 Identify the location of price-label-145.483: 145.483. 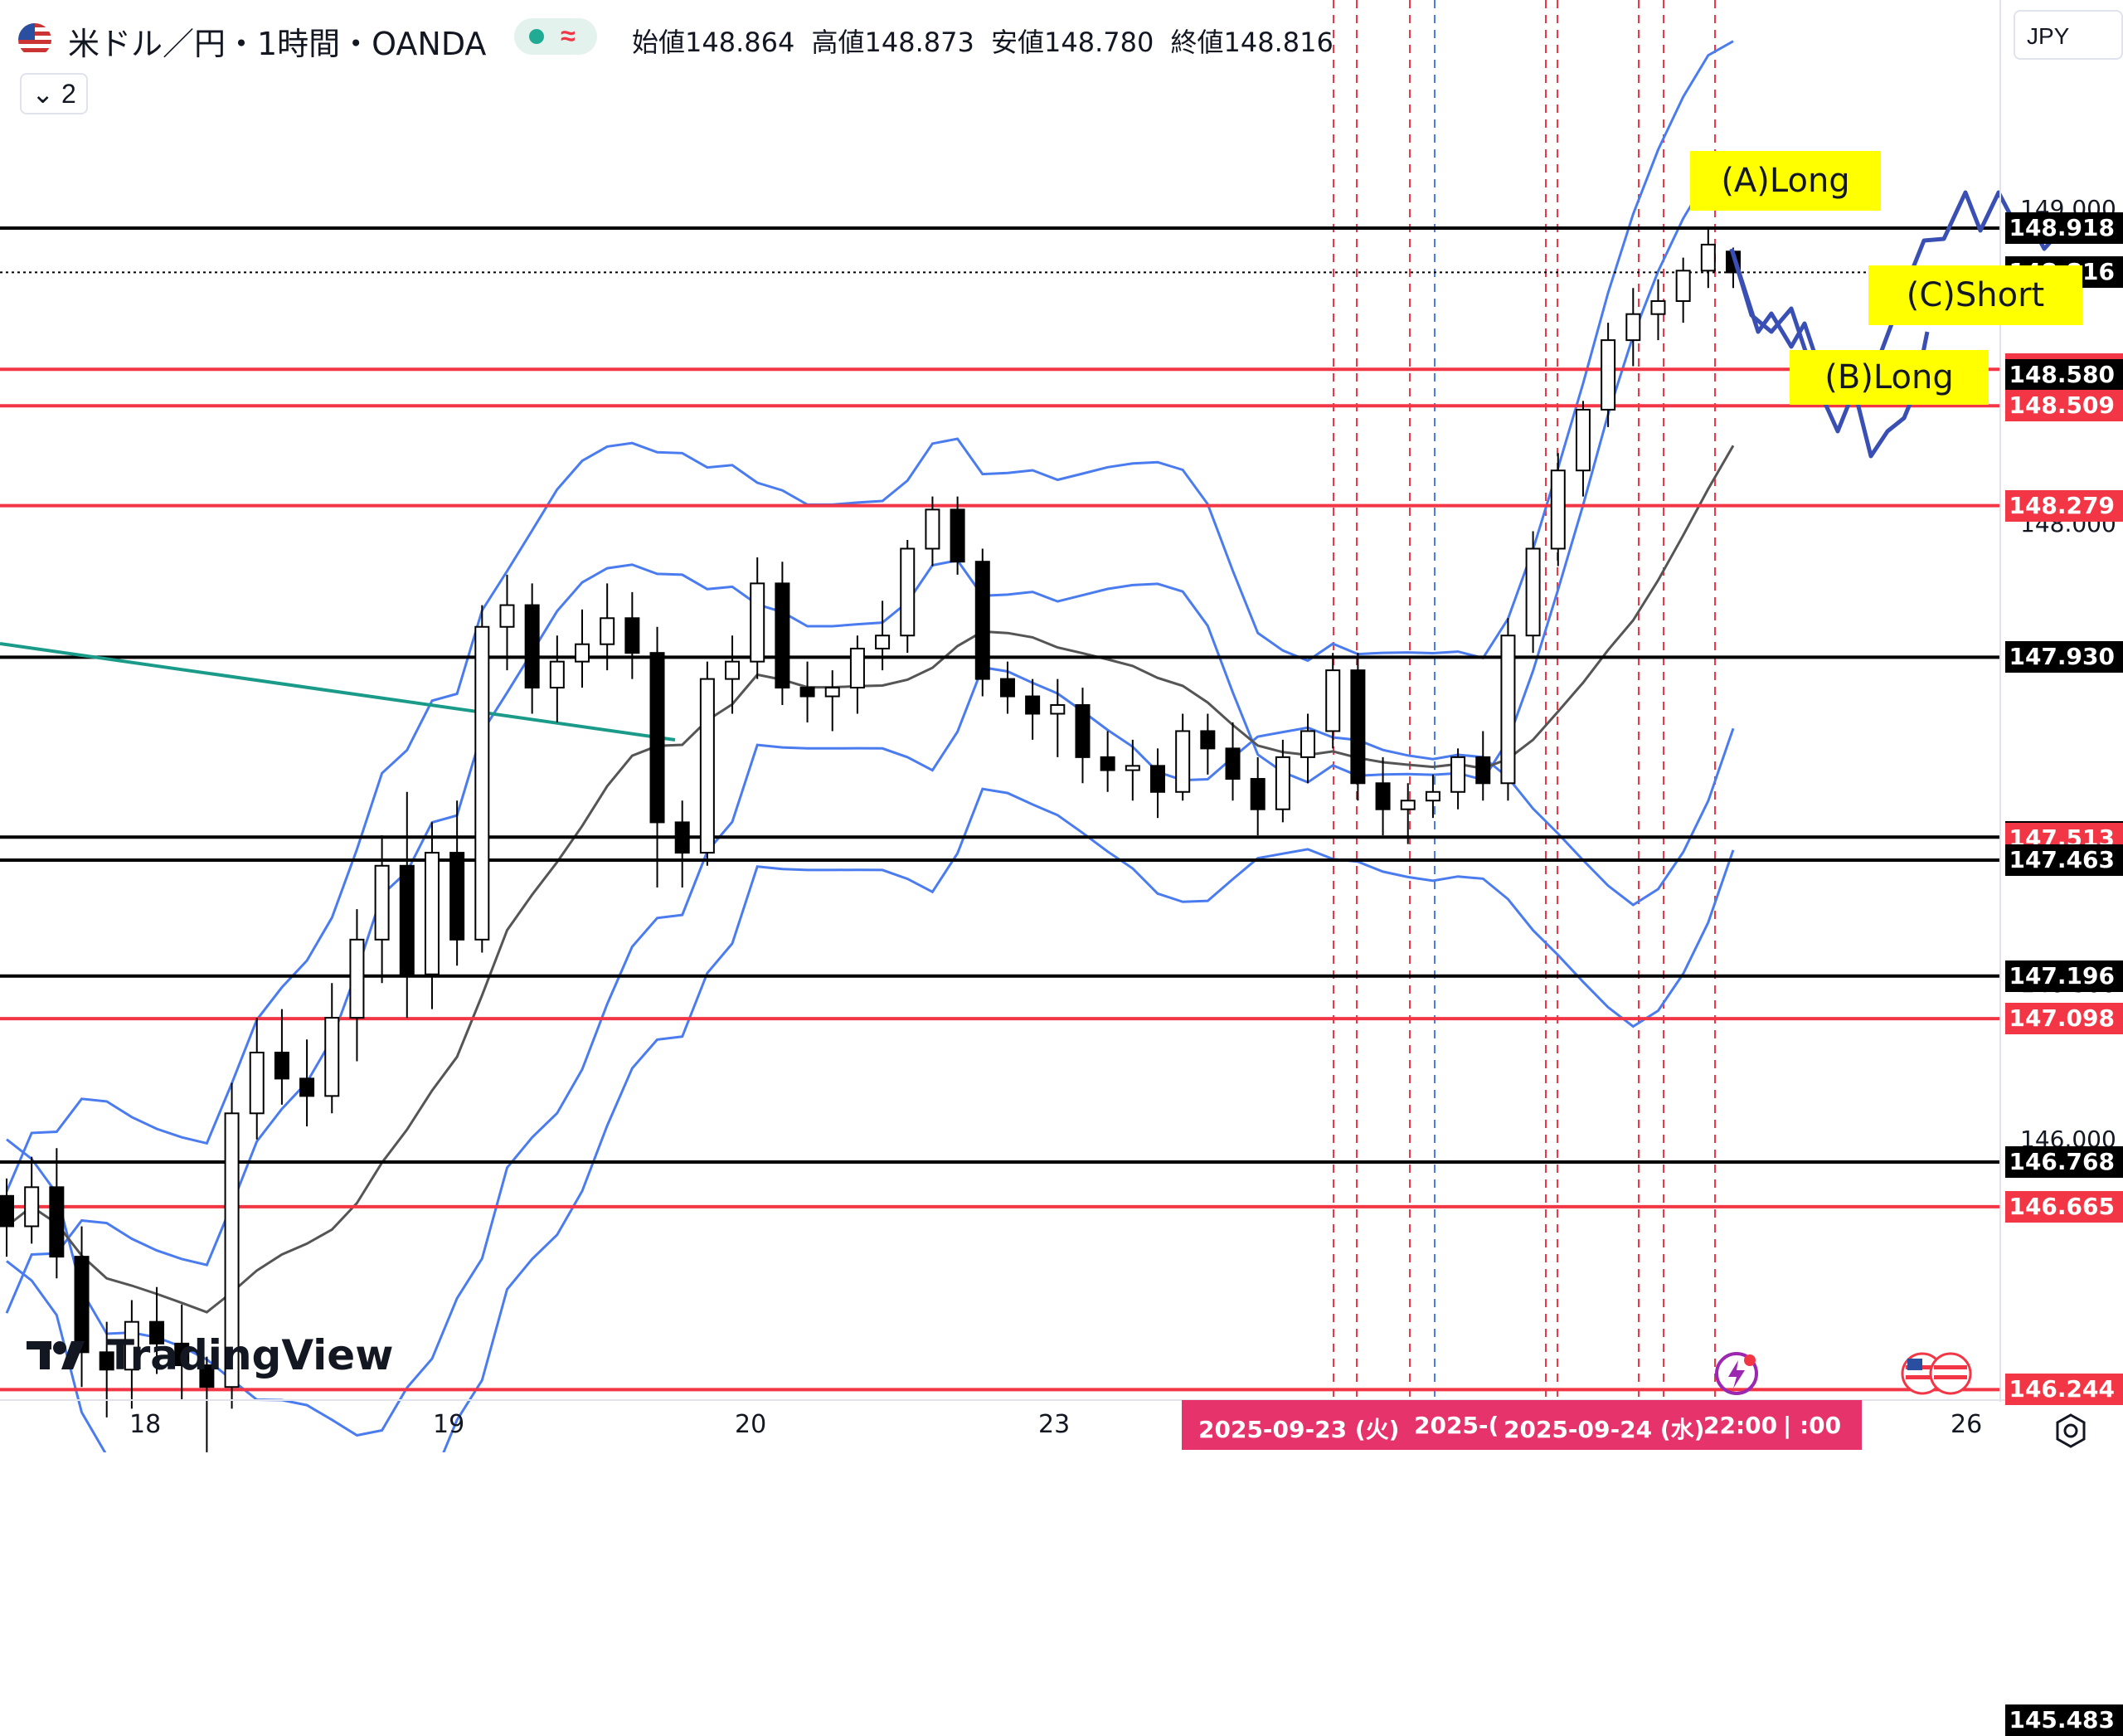
(2064, 1720).